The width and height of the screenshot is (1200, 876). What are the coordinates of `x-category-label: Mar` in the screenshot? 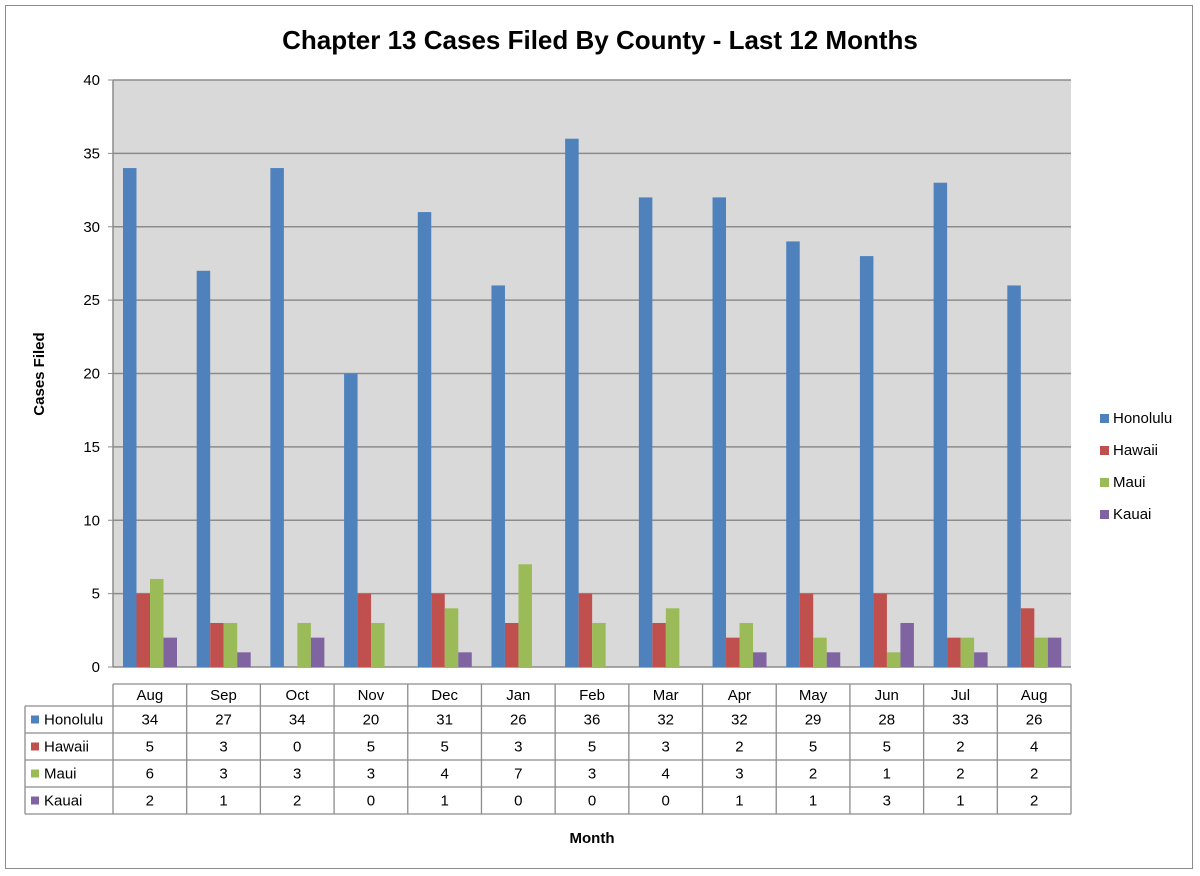 It's located at (666, 695).